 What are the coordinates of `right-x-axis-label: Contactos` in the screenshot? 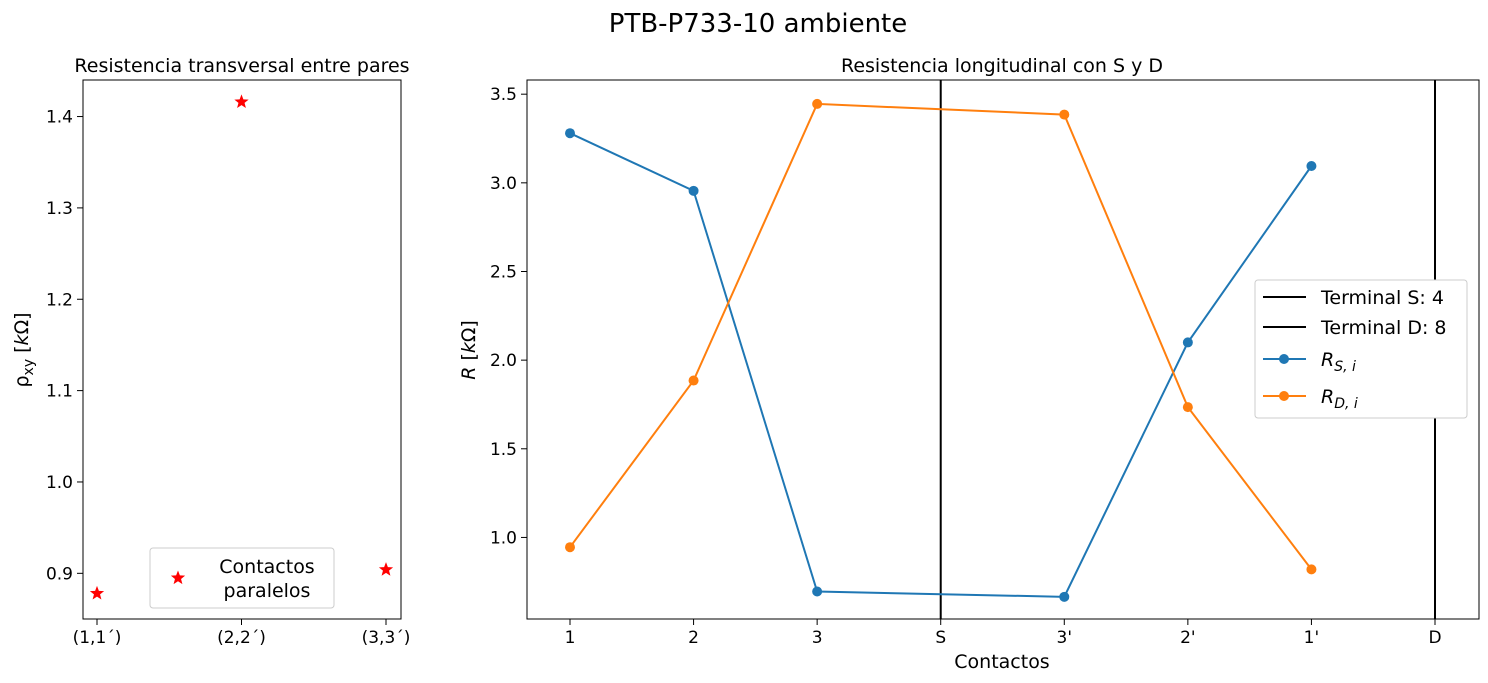 It's located at (1001, 662).